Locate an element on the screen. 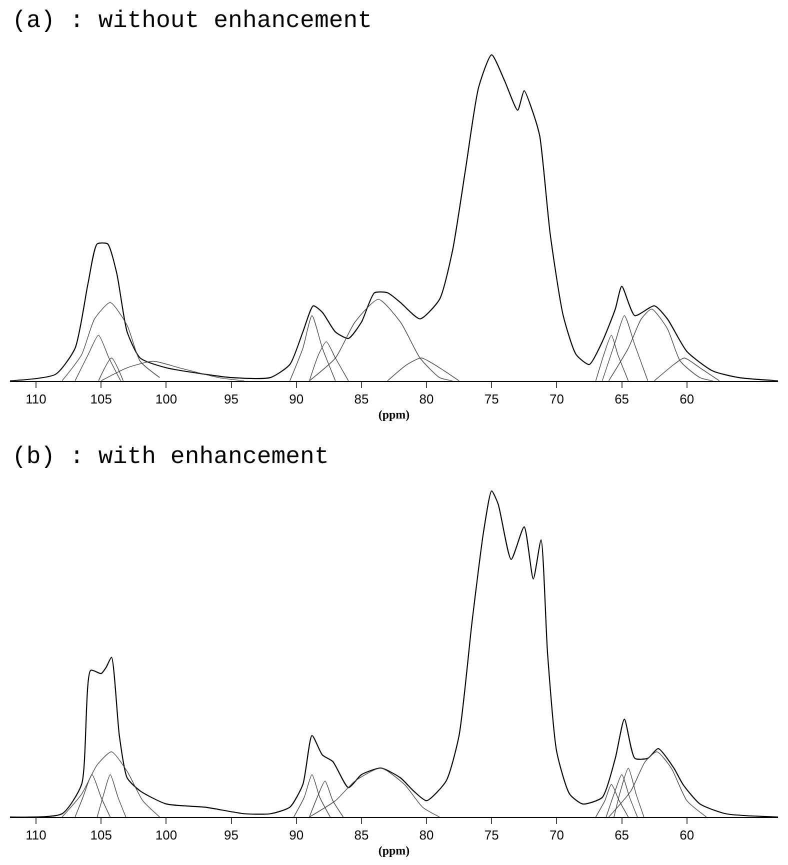 Image resolution: width=788 pixels, height=865 pixels. chart-title: (b) : with enhancement is located at coordinates (170, 457).